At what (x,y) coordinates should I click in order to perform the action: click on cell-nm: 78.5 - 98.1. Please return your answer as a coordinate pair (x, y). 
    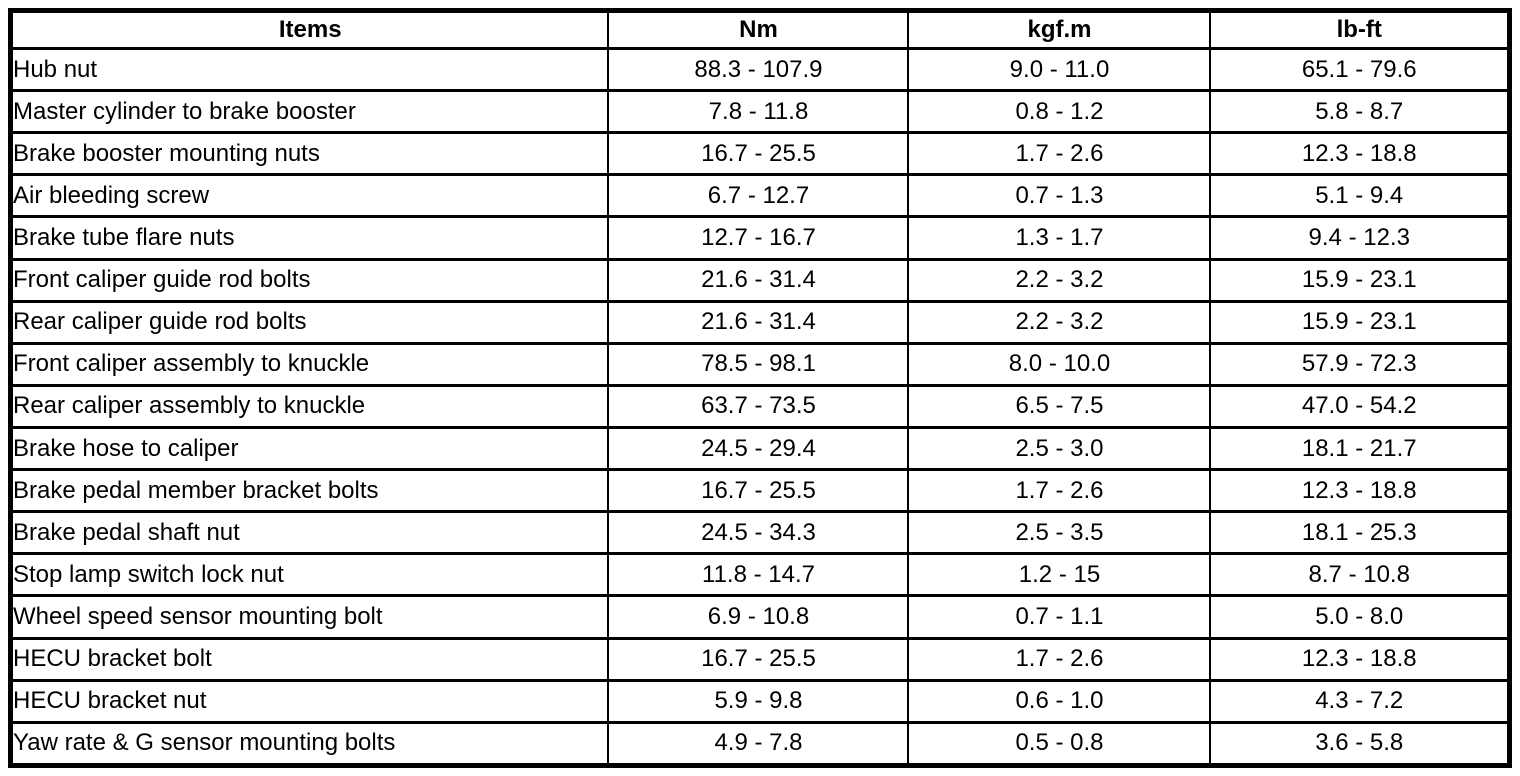
    Looking at the image, I should click on (758, 364).